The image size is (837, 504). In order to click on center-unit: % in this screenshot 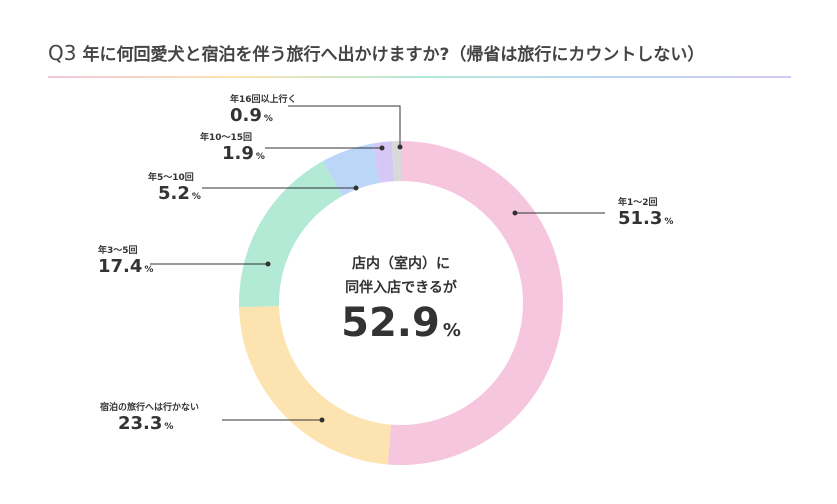, I will do `click(451, 330)`.